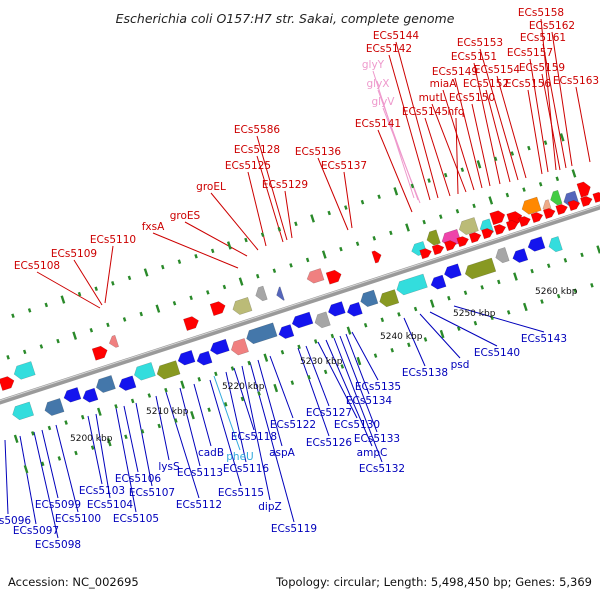 The width and height of the screenshot is (600, 600). I want to click on gene-label-ecs5138: ECs5138, so click(425, 373).